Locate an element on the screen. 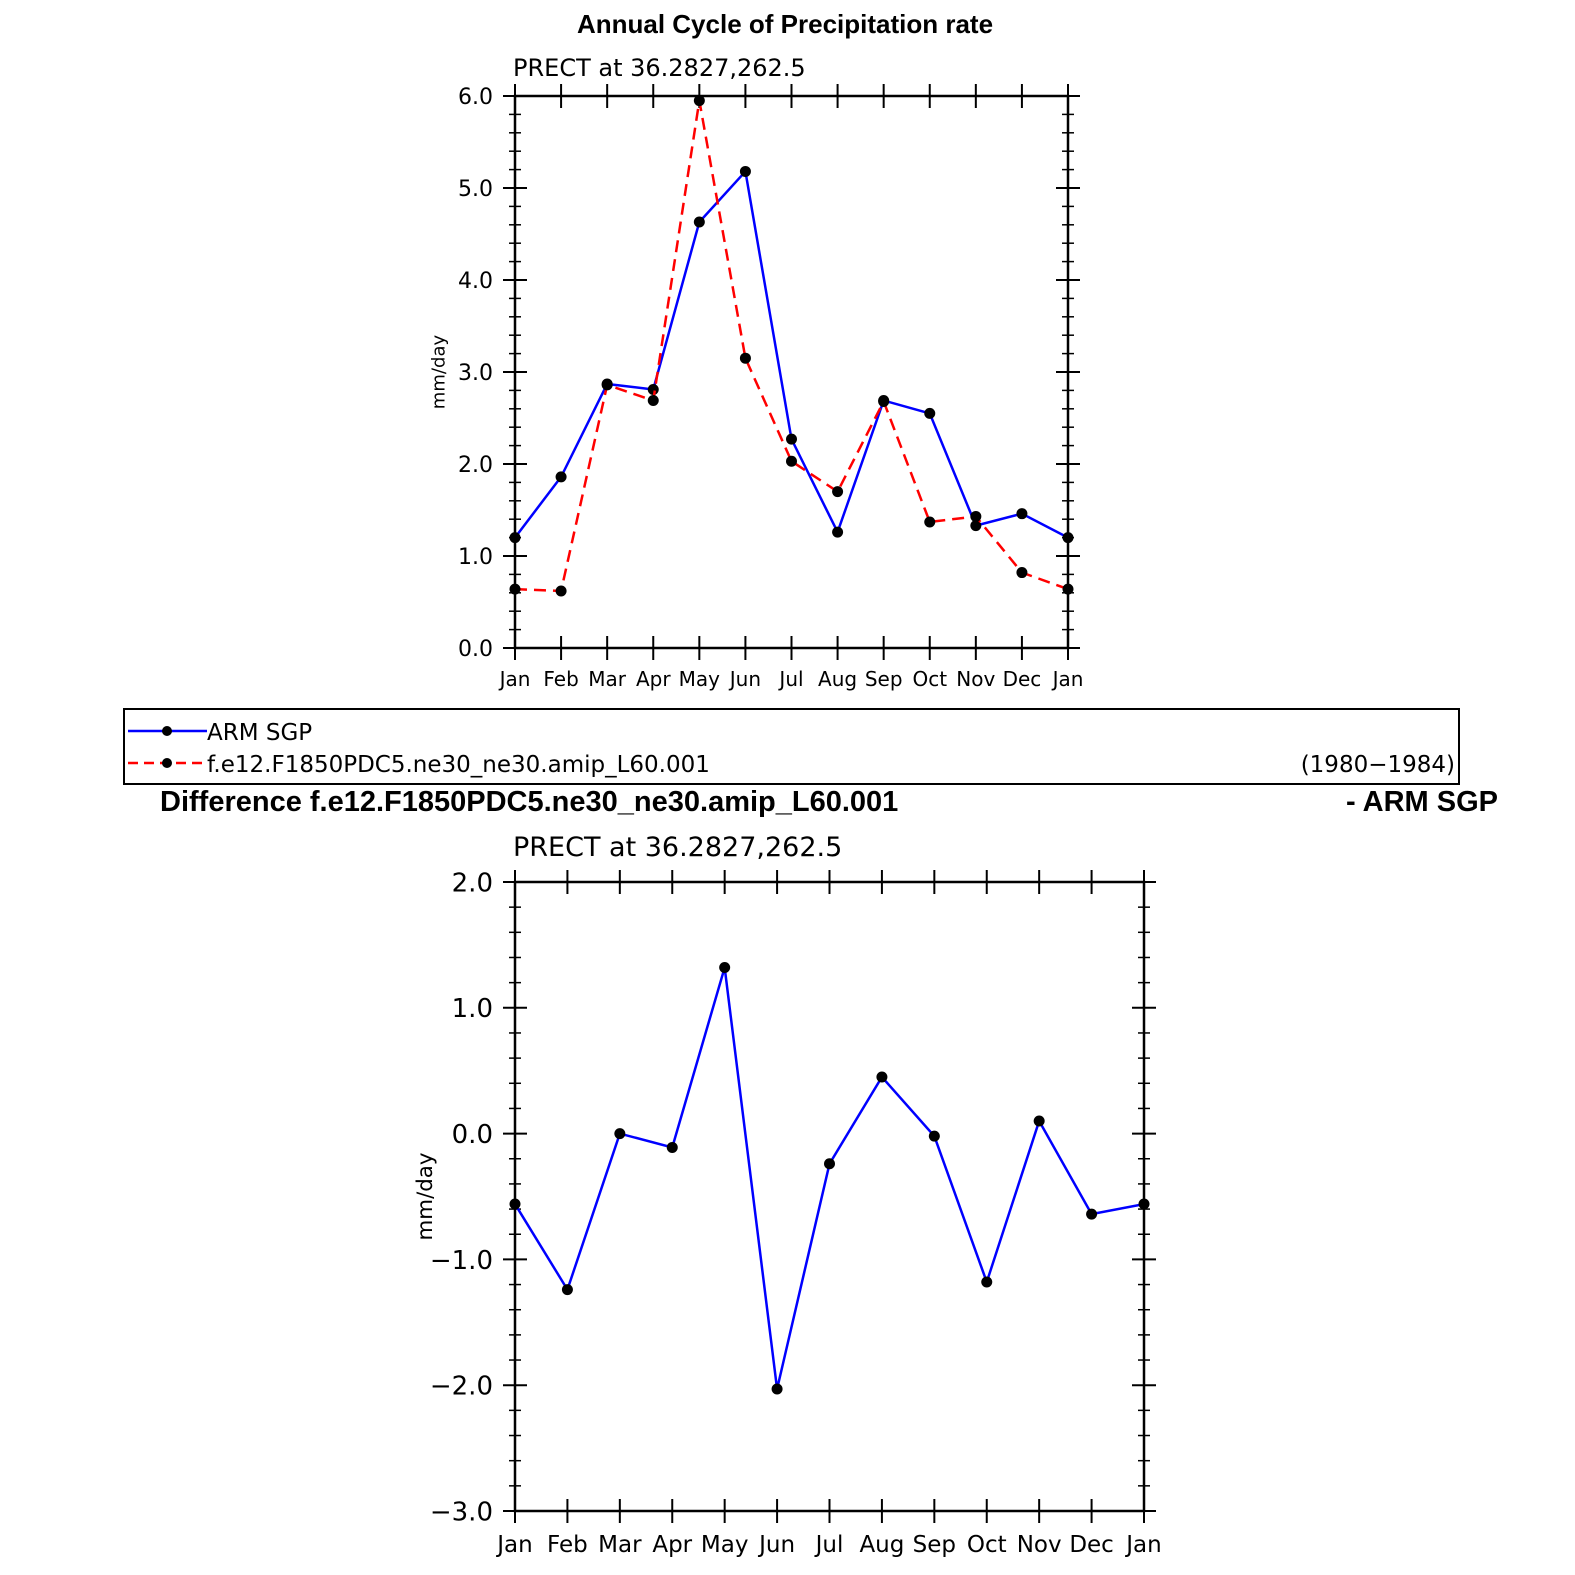 Image resolution: width=1575 pixels, height=1575 pixels. bottom-chart-title-right: - ARM SGP is located at coordinates (1422, 802).